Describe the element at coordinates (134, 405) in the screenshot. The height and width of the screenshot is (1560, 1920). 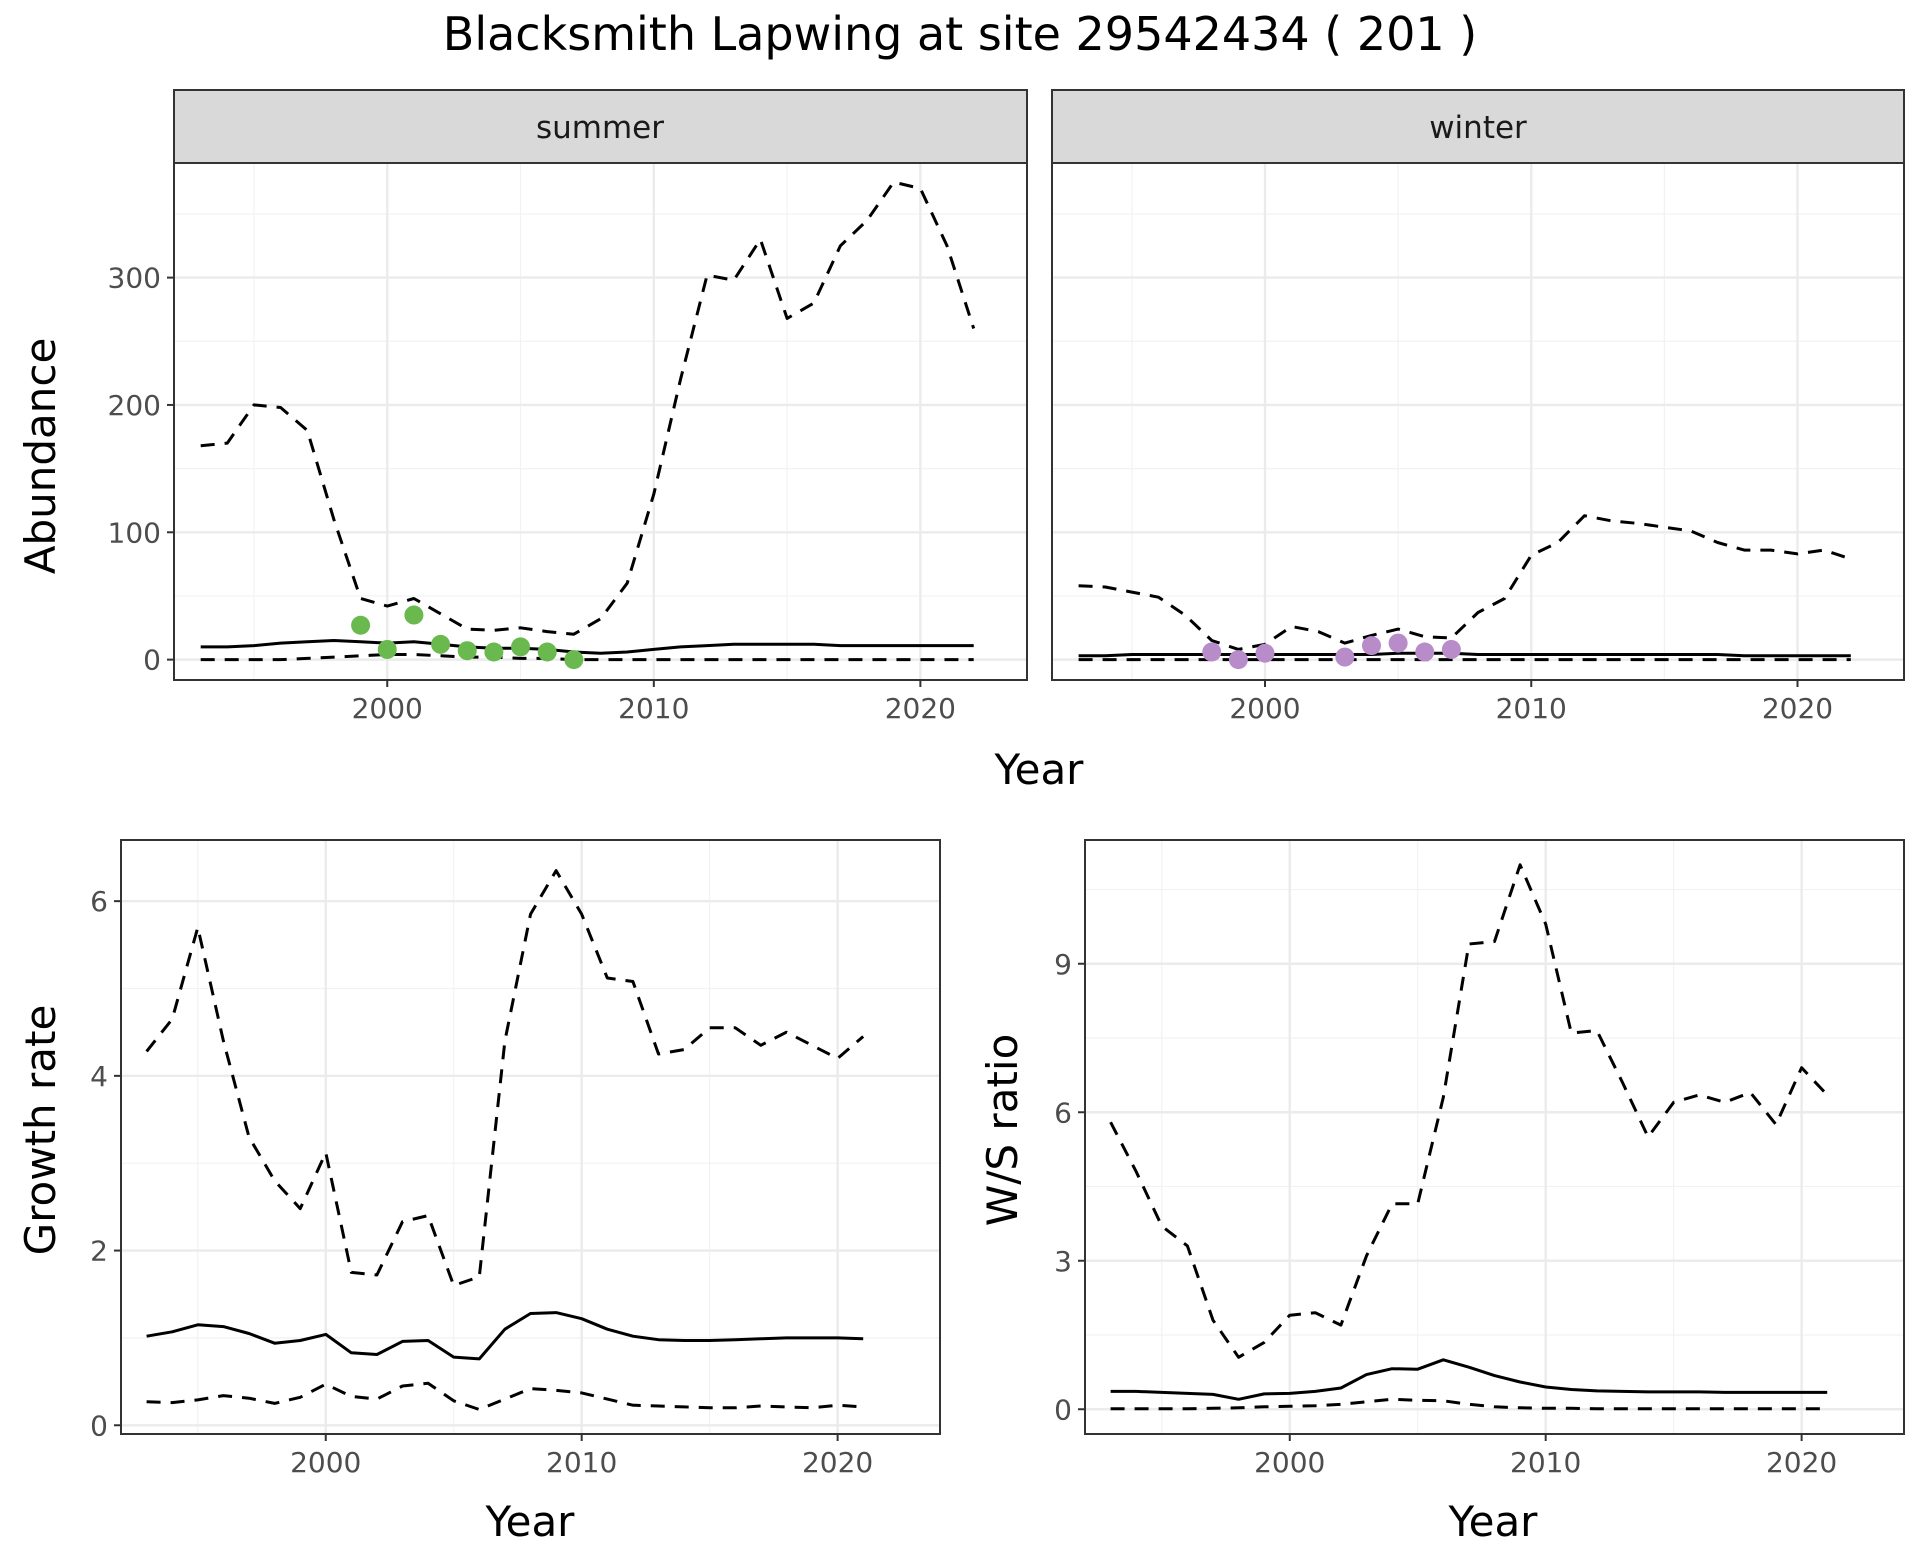
I see `y-tick-label: 200` at that location.